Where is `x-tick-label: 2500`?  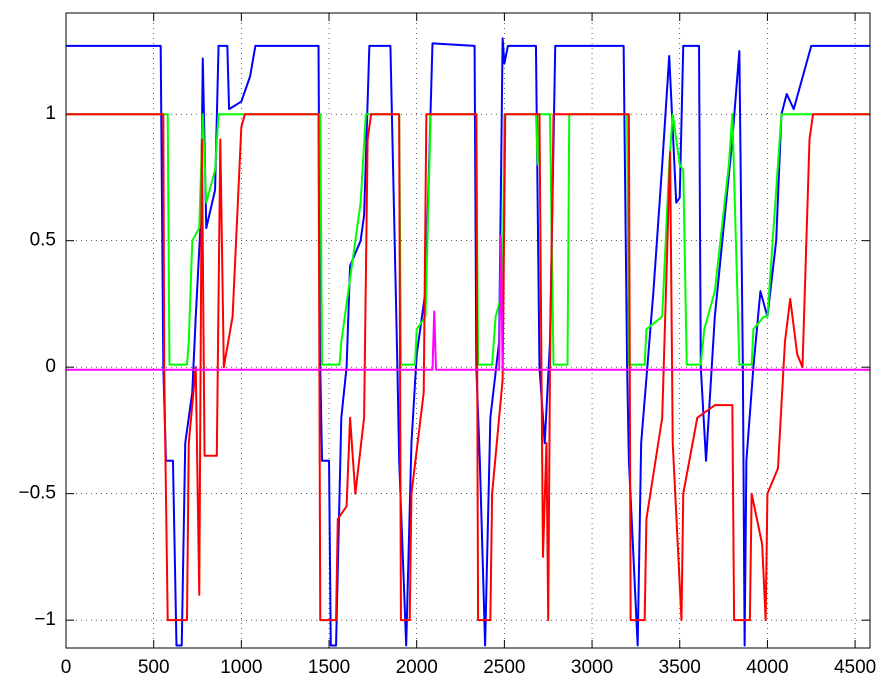
x-tick-label: 2500 is located at coordinates (504, 667).